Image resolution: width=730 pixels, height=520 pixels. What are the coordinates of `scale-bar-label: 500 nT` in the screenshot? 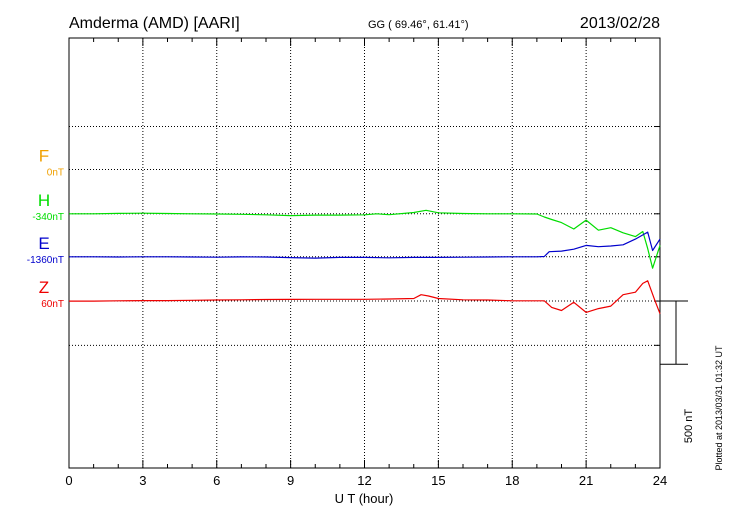 It's located at (689, 426).